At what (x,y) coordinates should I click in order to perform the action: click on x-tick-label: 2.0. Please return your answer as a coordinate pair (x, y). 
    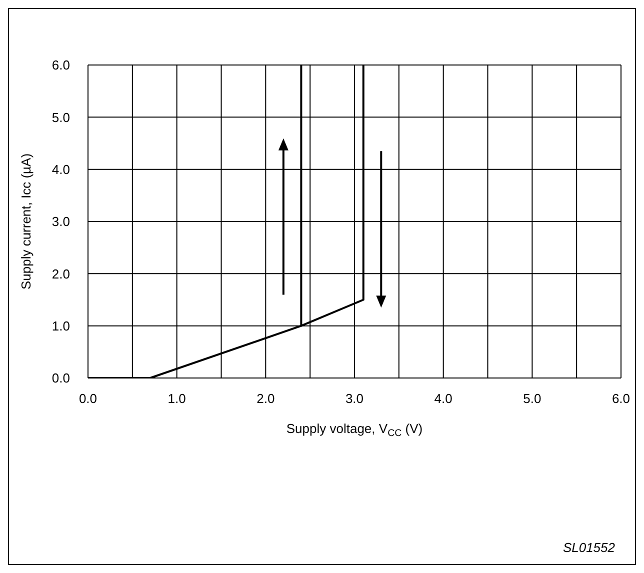
    Looking at the image, I should click on (265, 398).